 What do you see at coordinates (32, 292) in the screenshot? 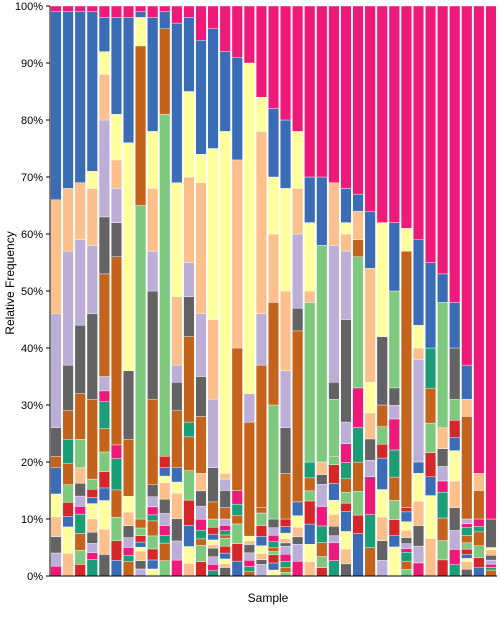
I see `y-axis-ticks: 0% 10% 20% 30% 40% 50% 60% 70% 80% 90% 100%` at bounding box center [32, 292].